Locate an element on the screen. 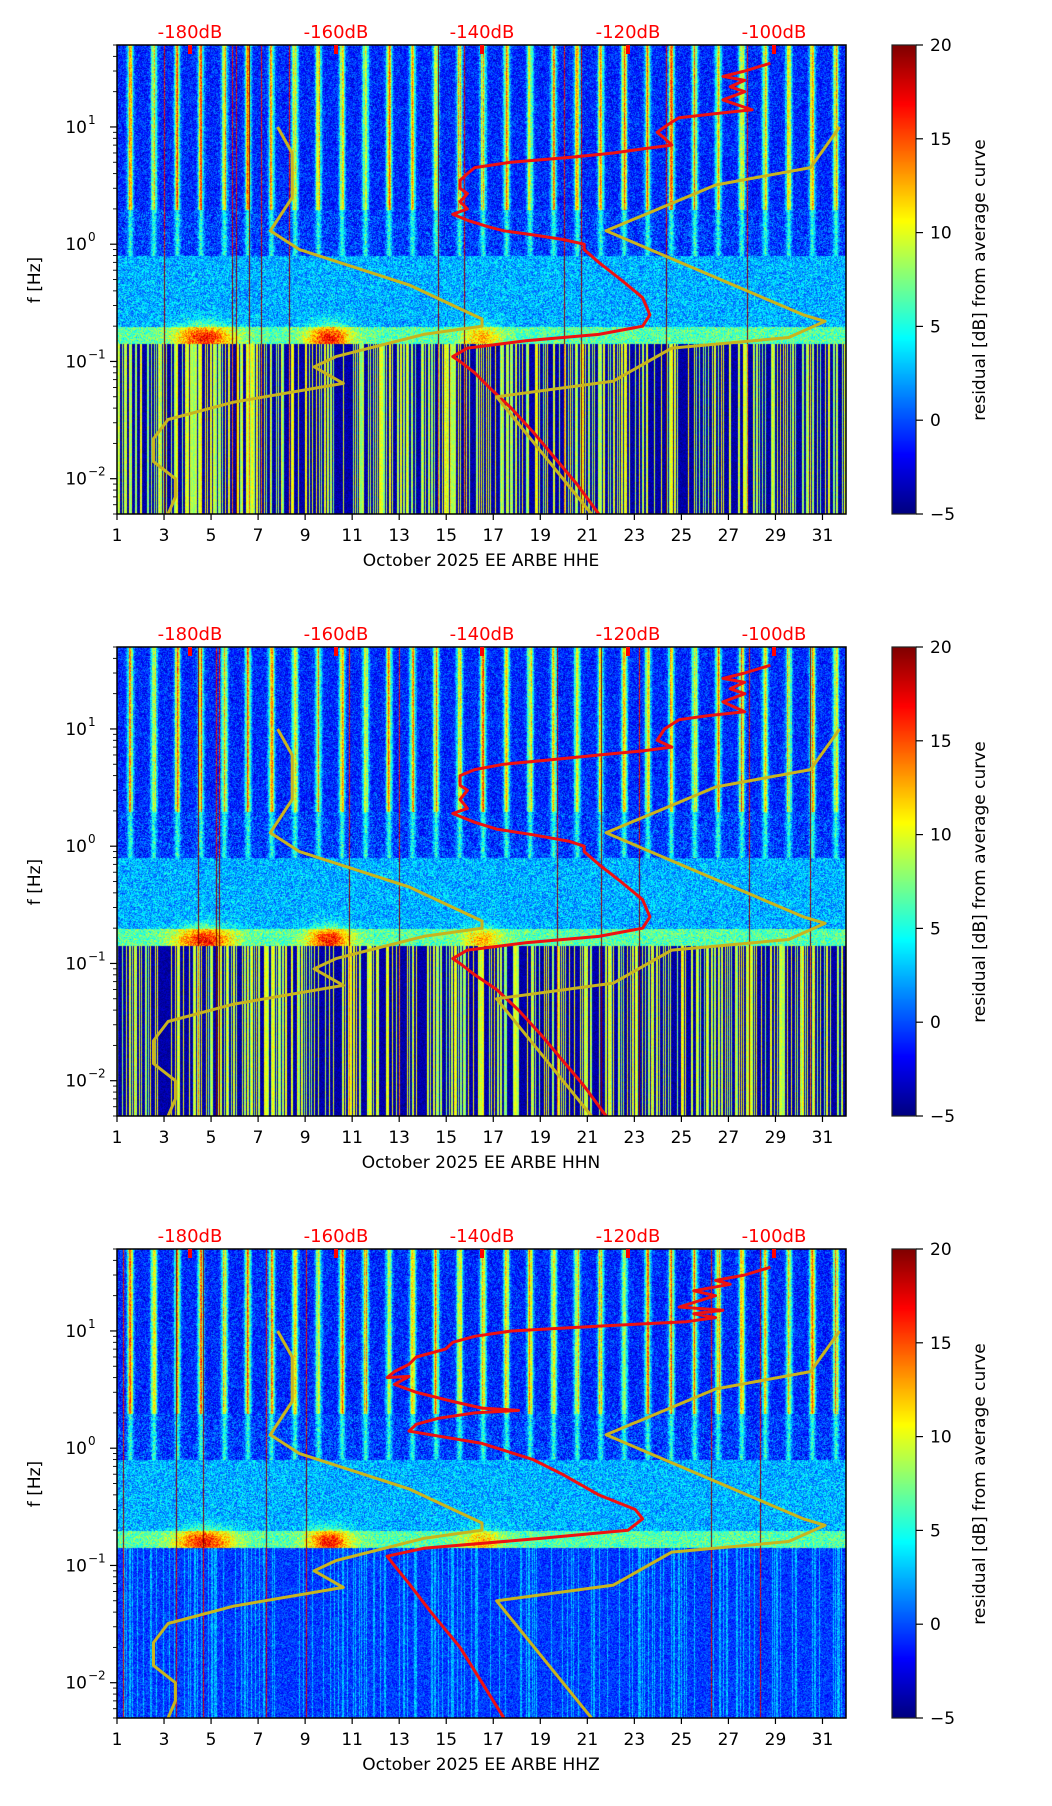 This screenshot has height=1806, width=1052. x-tick-label: 13 is located at coordinates (399, 1740).